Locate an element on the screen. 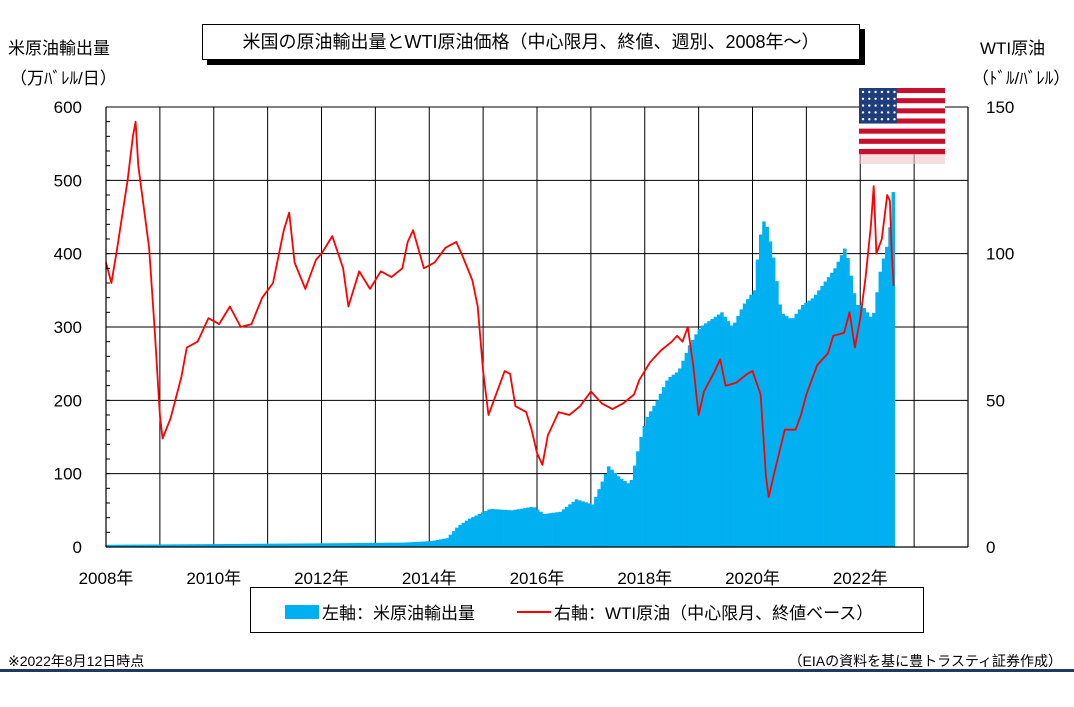 The width and height of the screenshot is (1074, 707). footnote-date: ※2022年8月12日時点 is located at coordinates (76, 661).